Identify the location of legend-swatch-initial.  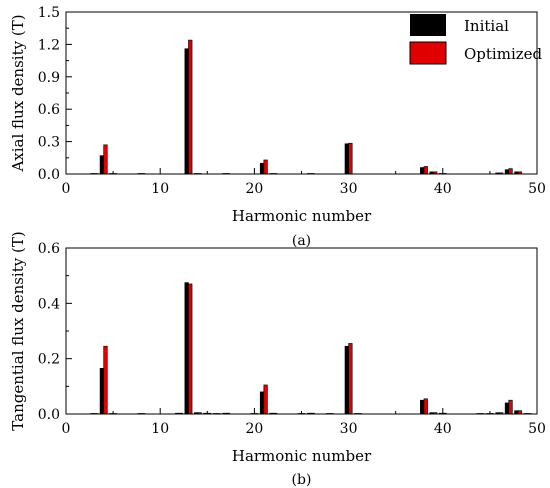
(428, 25).